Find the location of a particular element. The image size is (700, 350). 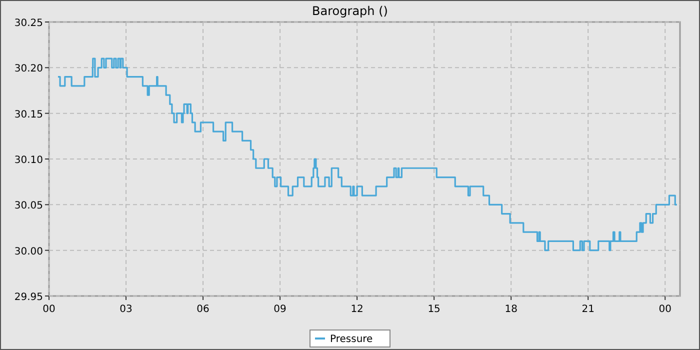

x-tick-label: 03 is located at coordinates (126, 309).